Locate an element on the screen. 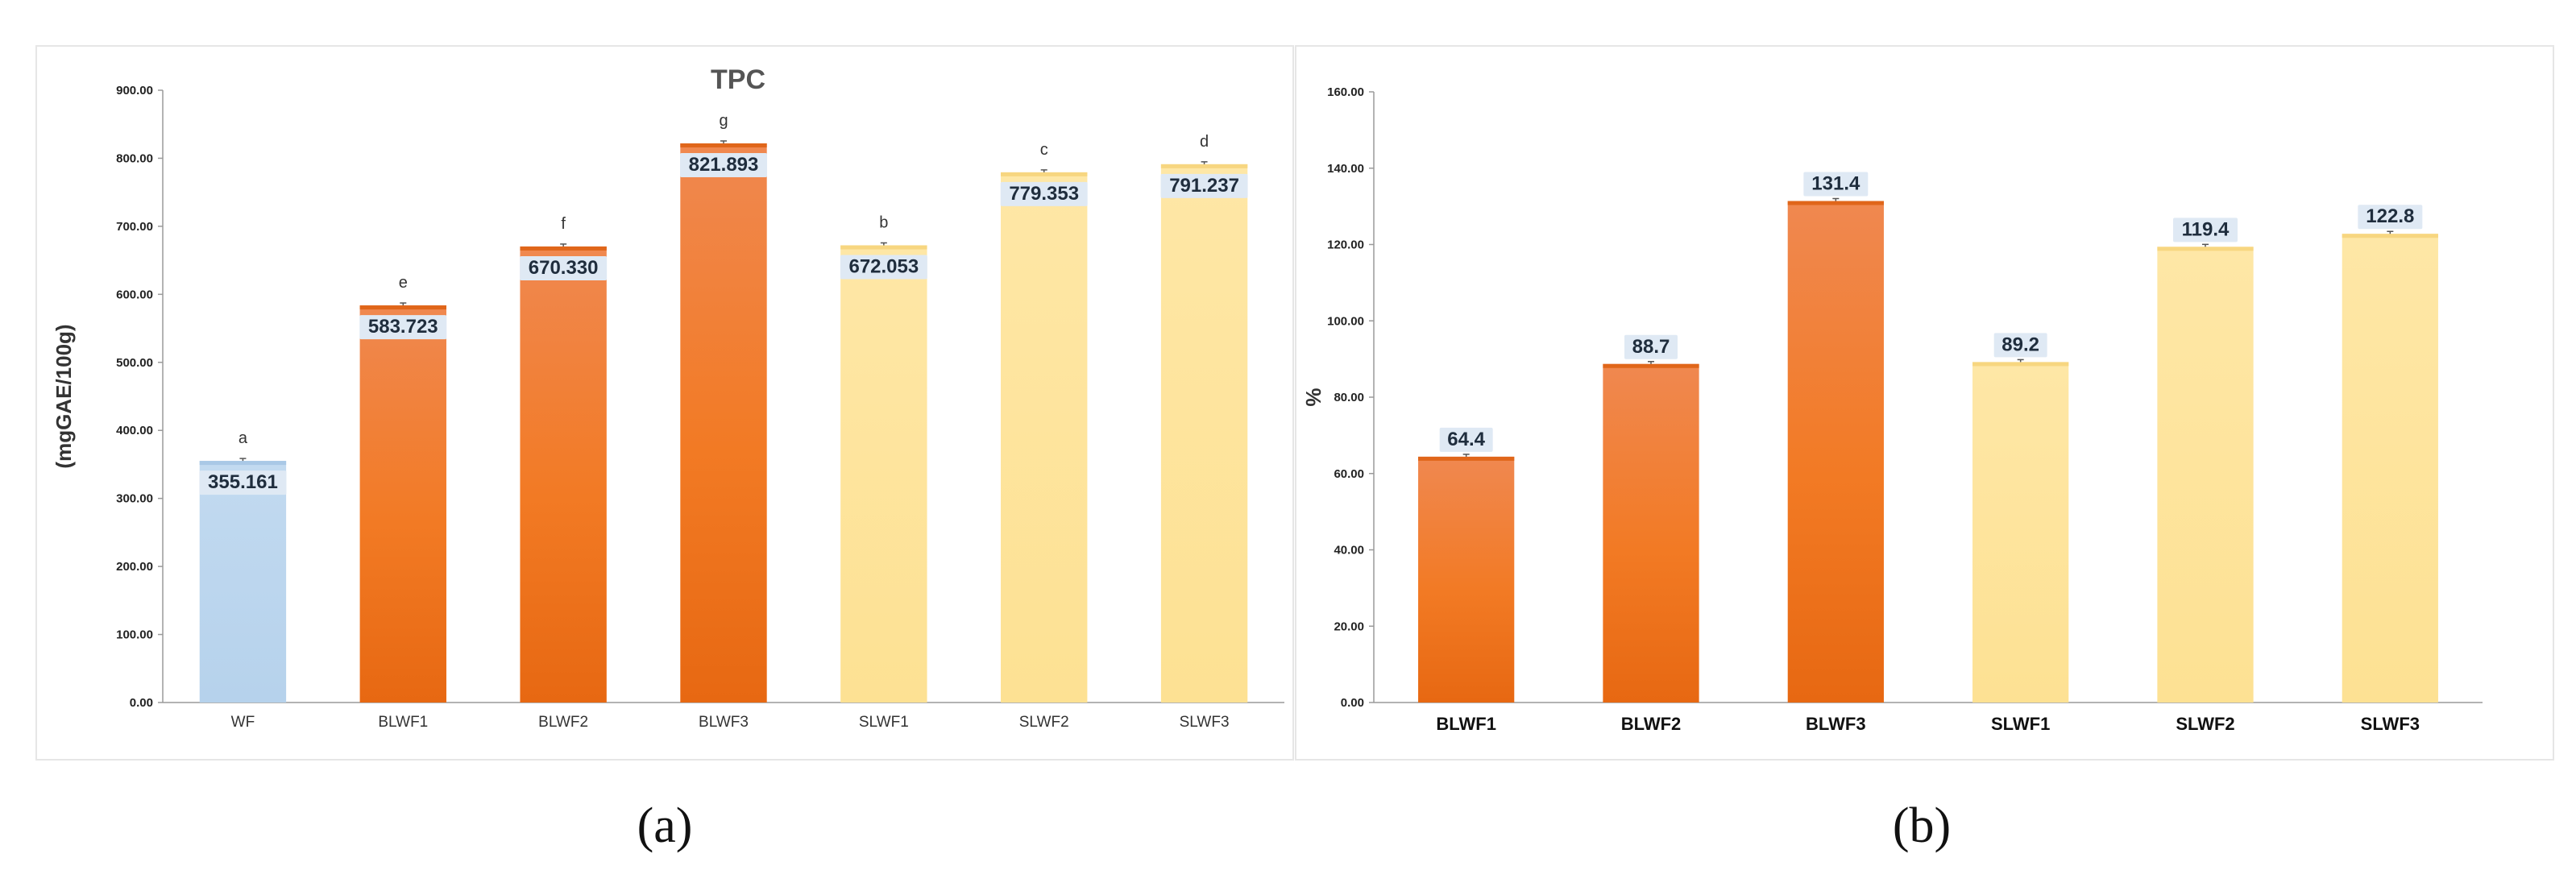 The width and height of the screenshot is (2576, 887). data-label: 791.237 is located at coordinates (1204, 186).